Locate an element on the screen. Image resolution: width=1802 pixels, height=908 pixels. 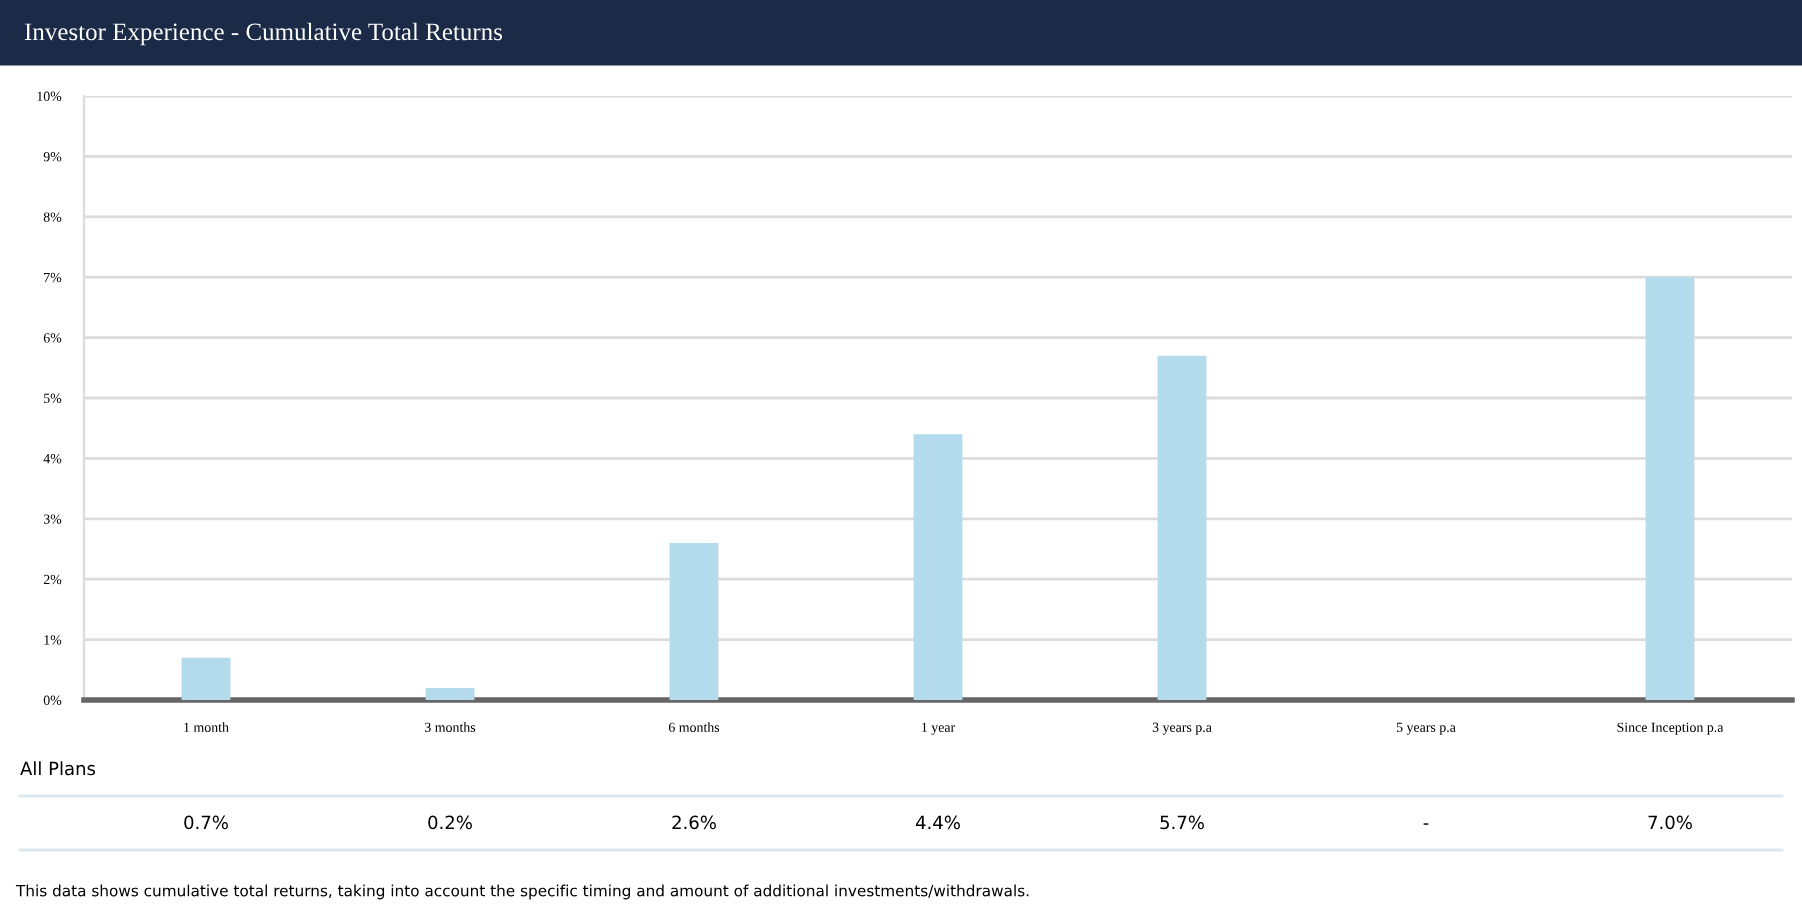
data-label: 0.2% is located at coordinates (450, 822).